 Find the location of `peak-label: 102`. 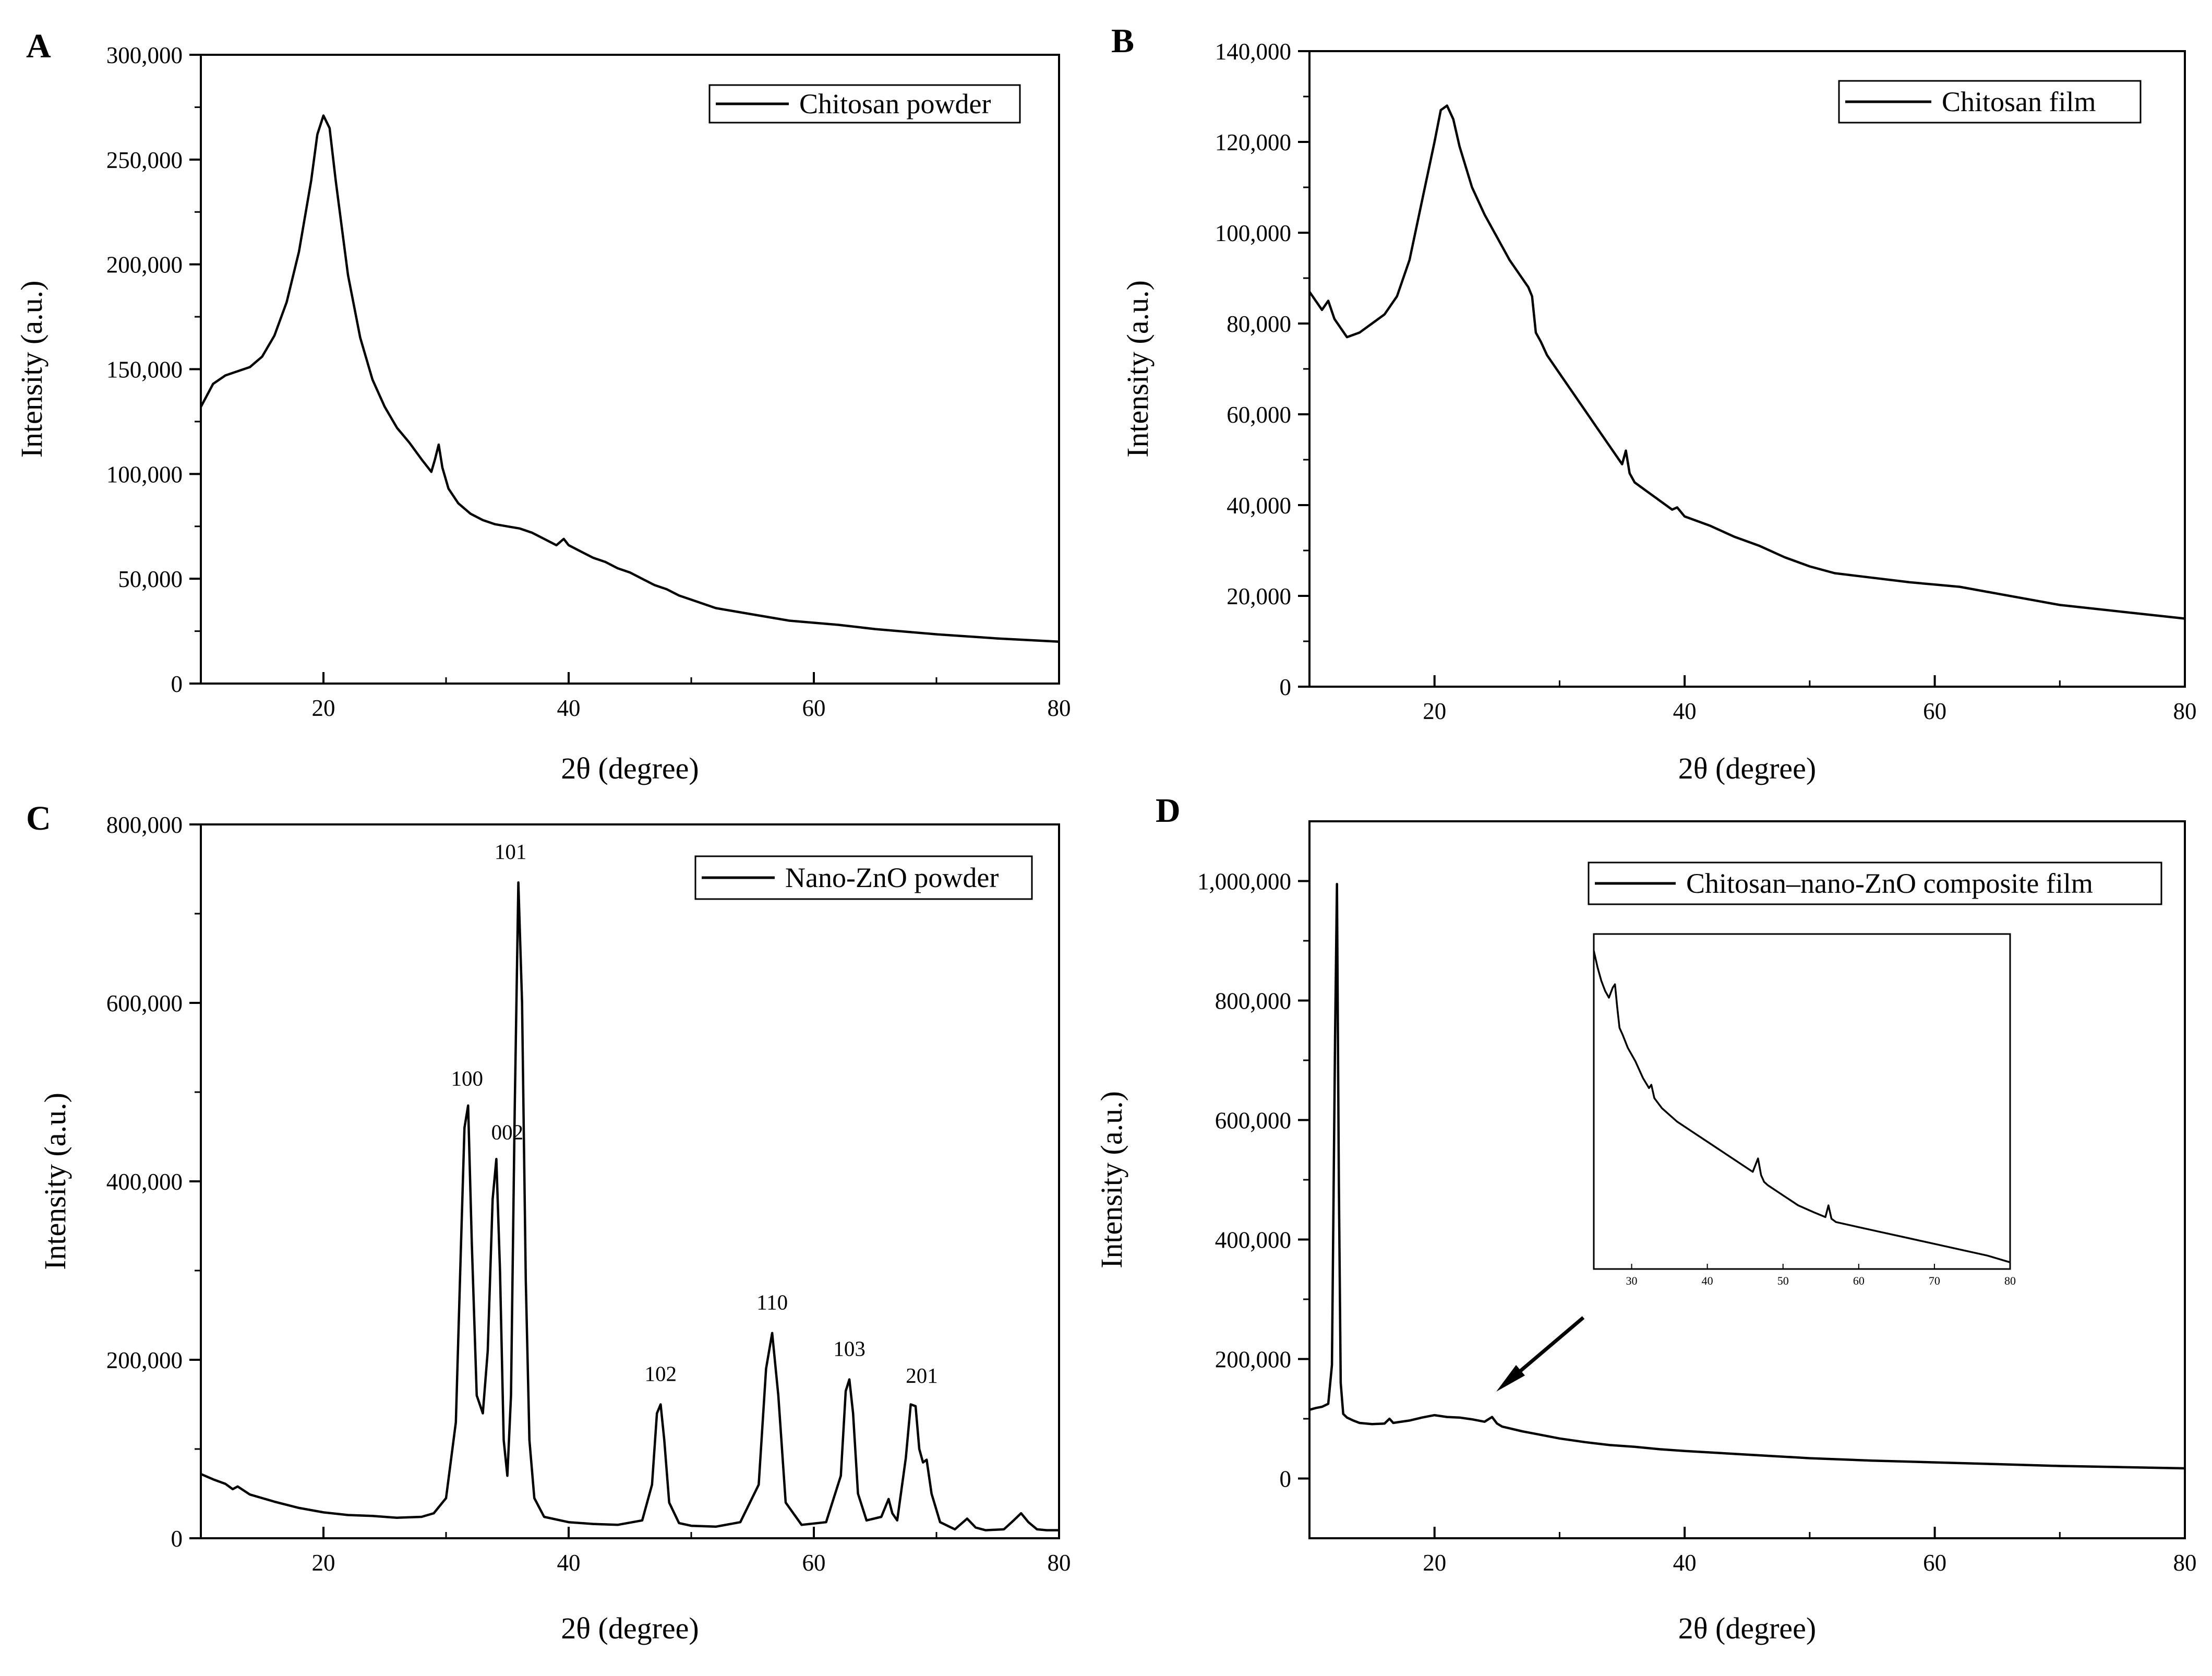

peak-label: 102 is located at coordinates (661, 1374).